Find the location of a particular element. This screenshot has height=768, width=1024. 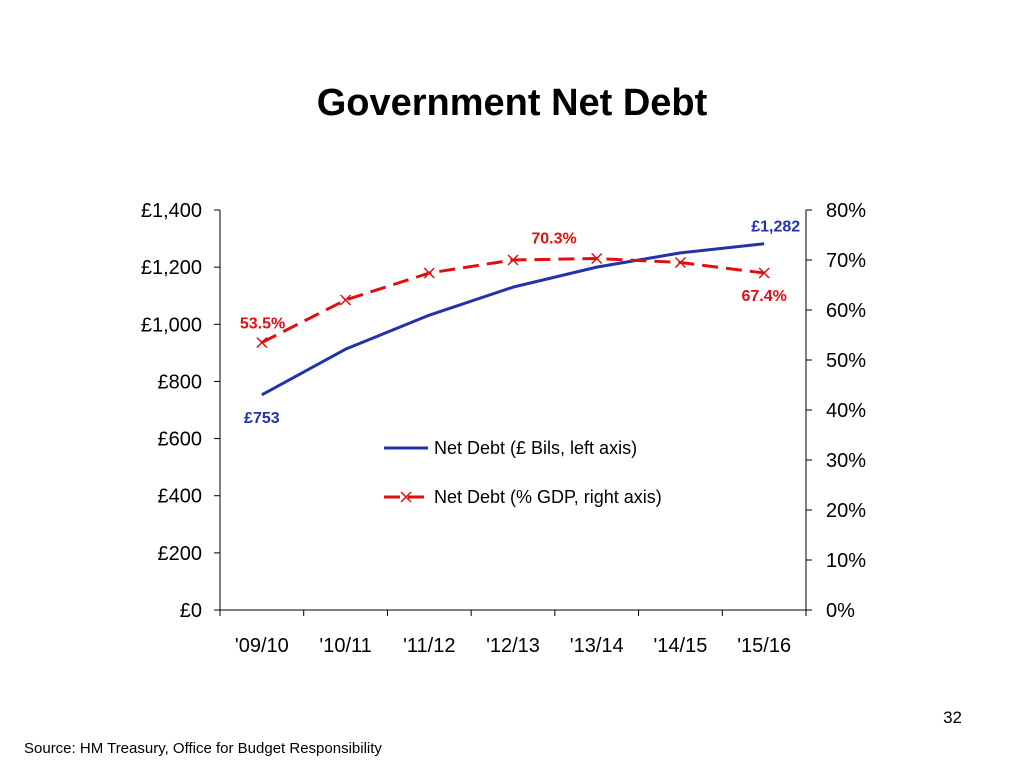

left-axis-tick-label: £1,400 is located at coordinates (171, 211).